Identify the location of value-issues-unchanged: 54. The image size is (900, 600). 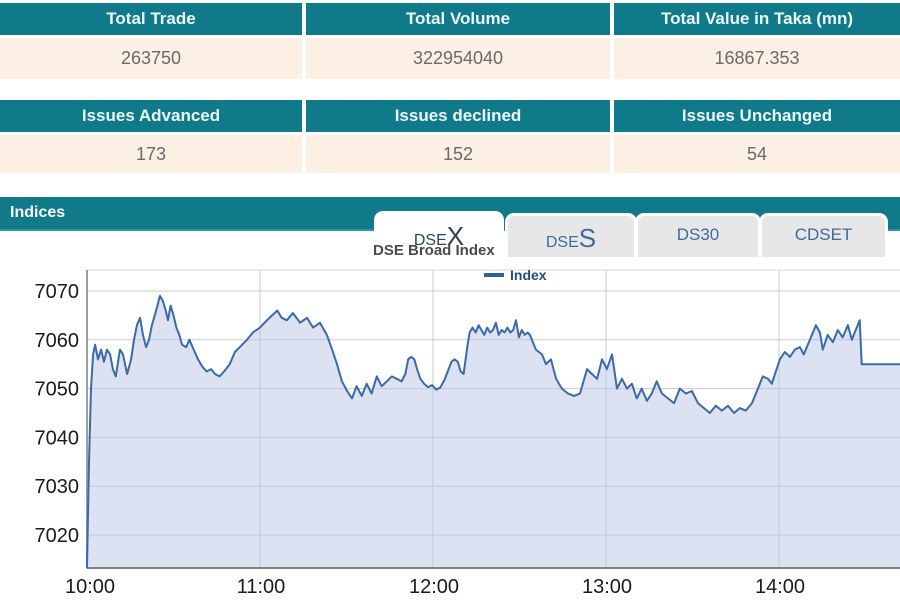
(757, 154).